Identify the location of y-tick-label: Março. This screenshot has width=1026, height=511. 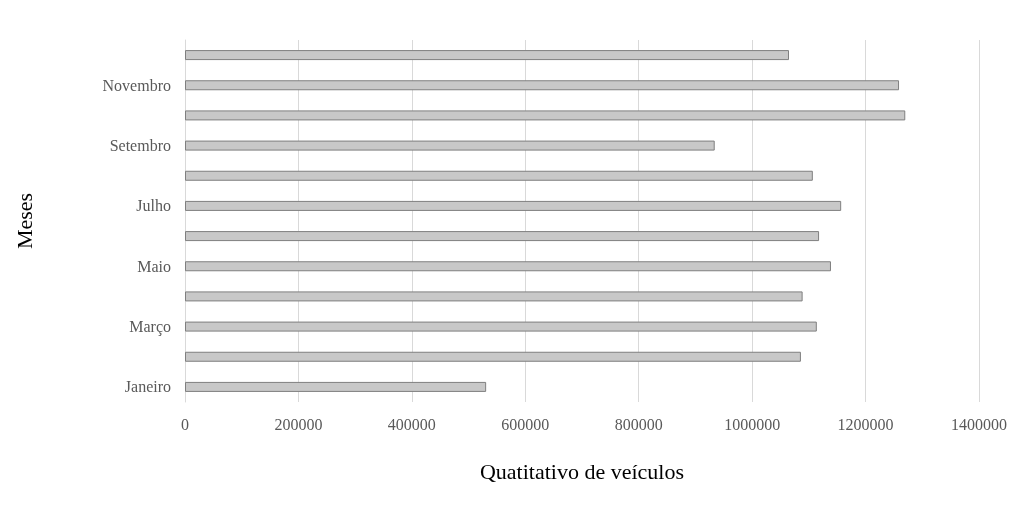
(150, 327).